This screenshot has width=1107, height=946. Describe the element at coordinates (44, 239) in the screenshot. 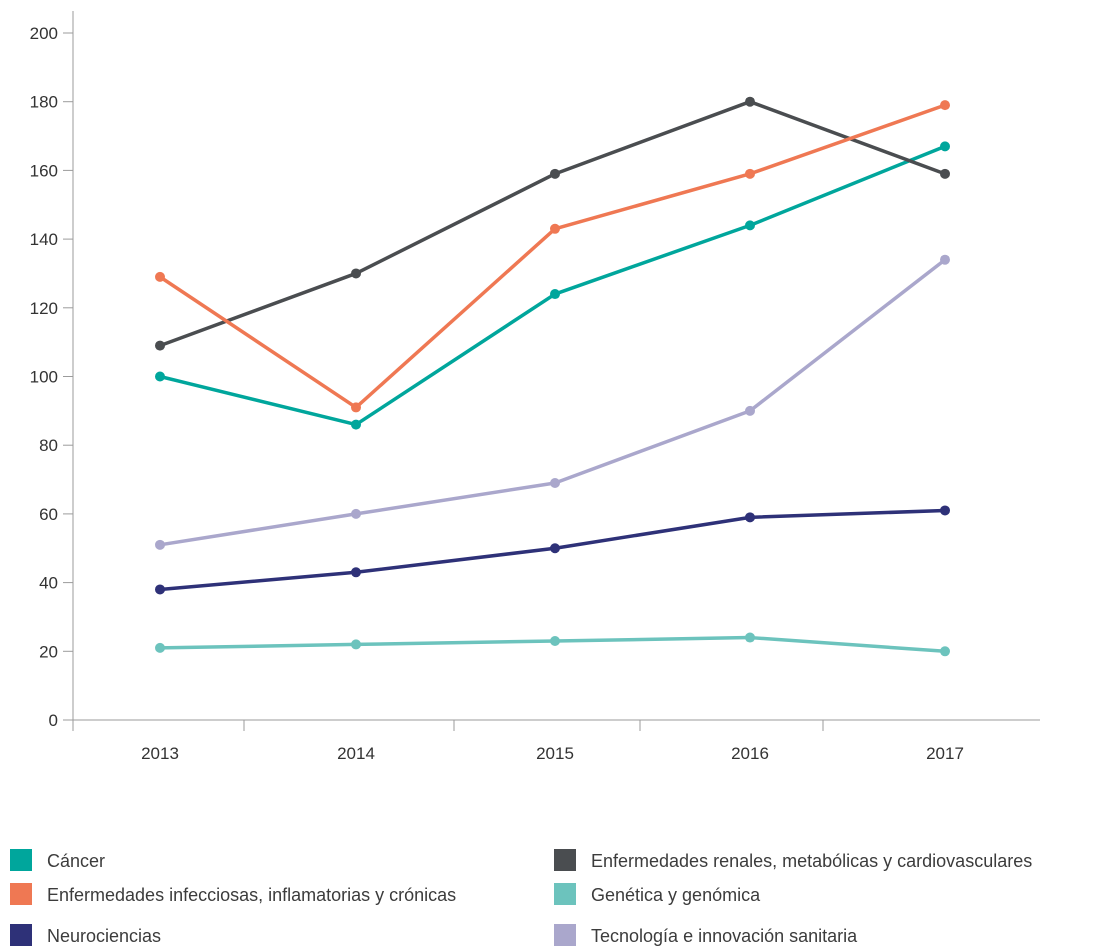

I see `y-tick-label: 140` at that location.